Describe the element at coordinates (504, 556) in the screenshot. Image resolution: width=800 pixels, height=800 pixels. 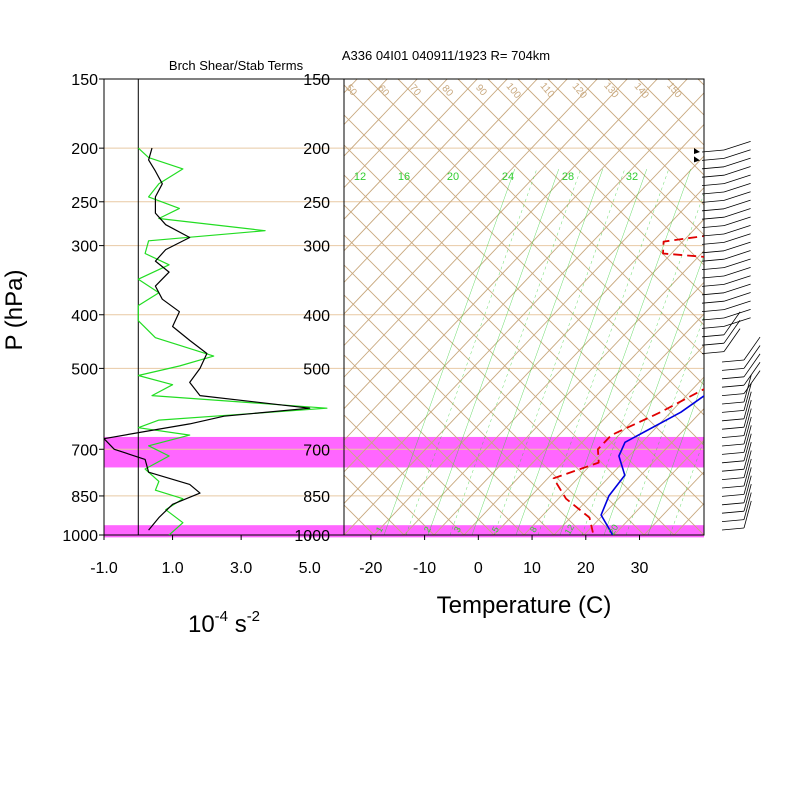
I see `right-x-tick-labels: -20 -10 0 10 20 30` at that location.